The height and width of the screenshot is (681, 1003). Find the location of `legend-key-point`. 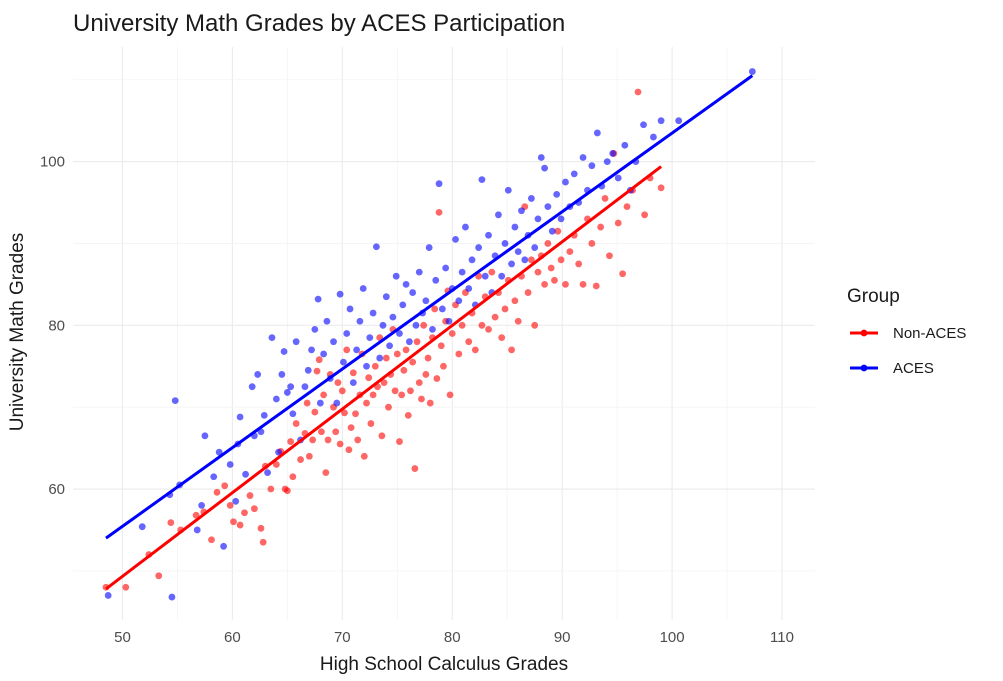

legend-key-point is located at coordinates (864, 333).